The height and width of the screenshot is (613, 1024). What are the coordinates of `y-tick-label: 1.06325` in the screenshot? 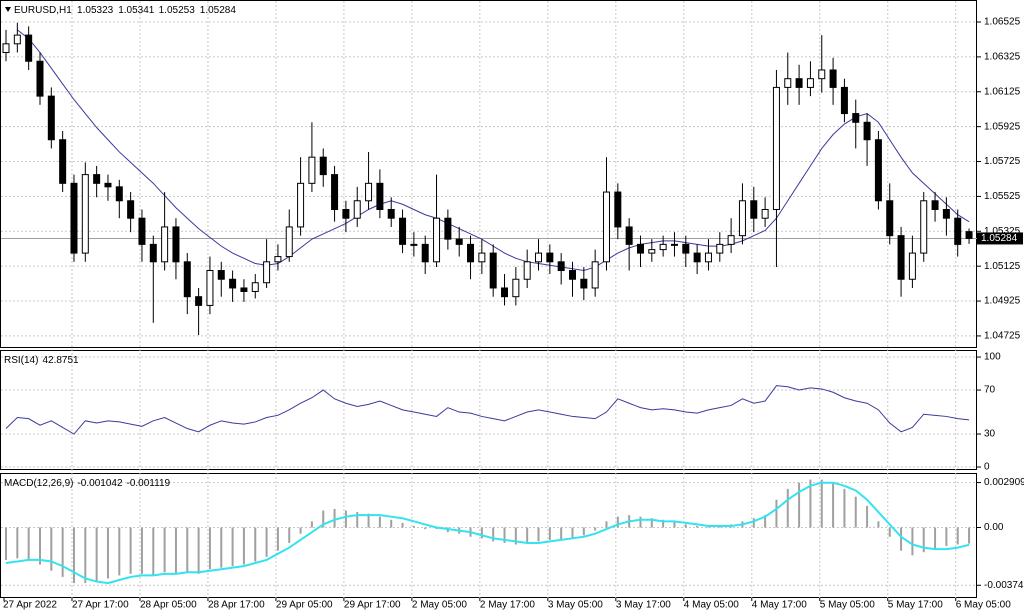 It's located at (1002, 57).